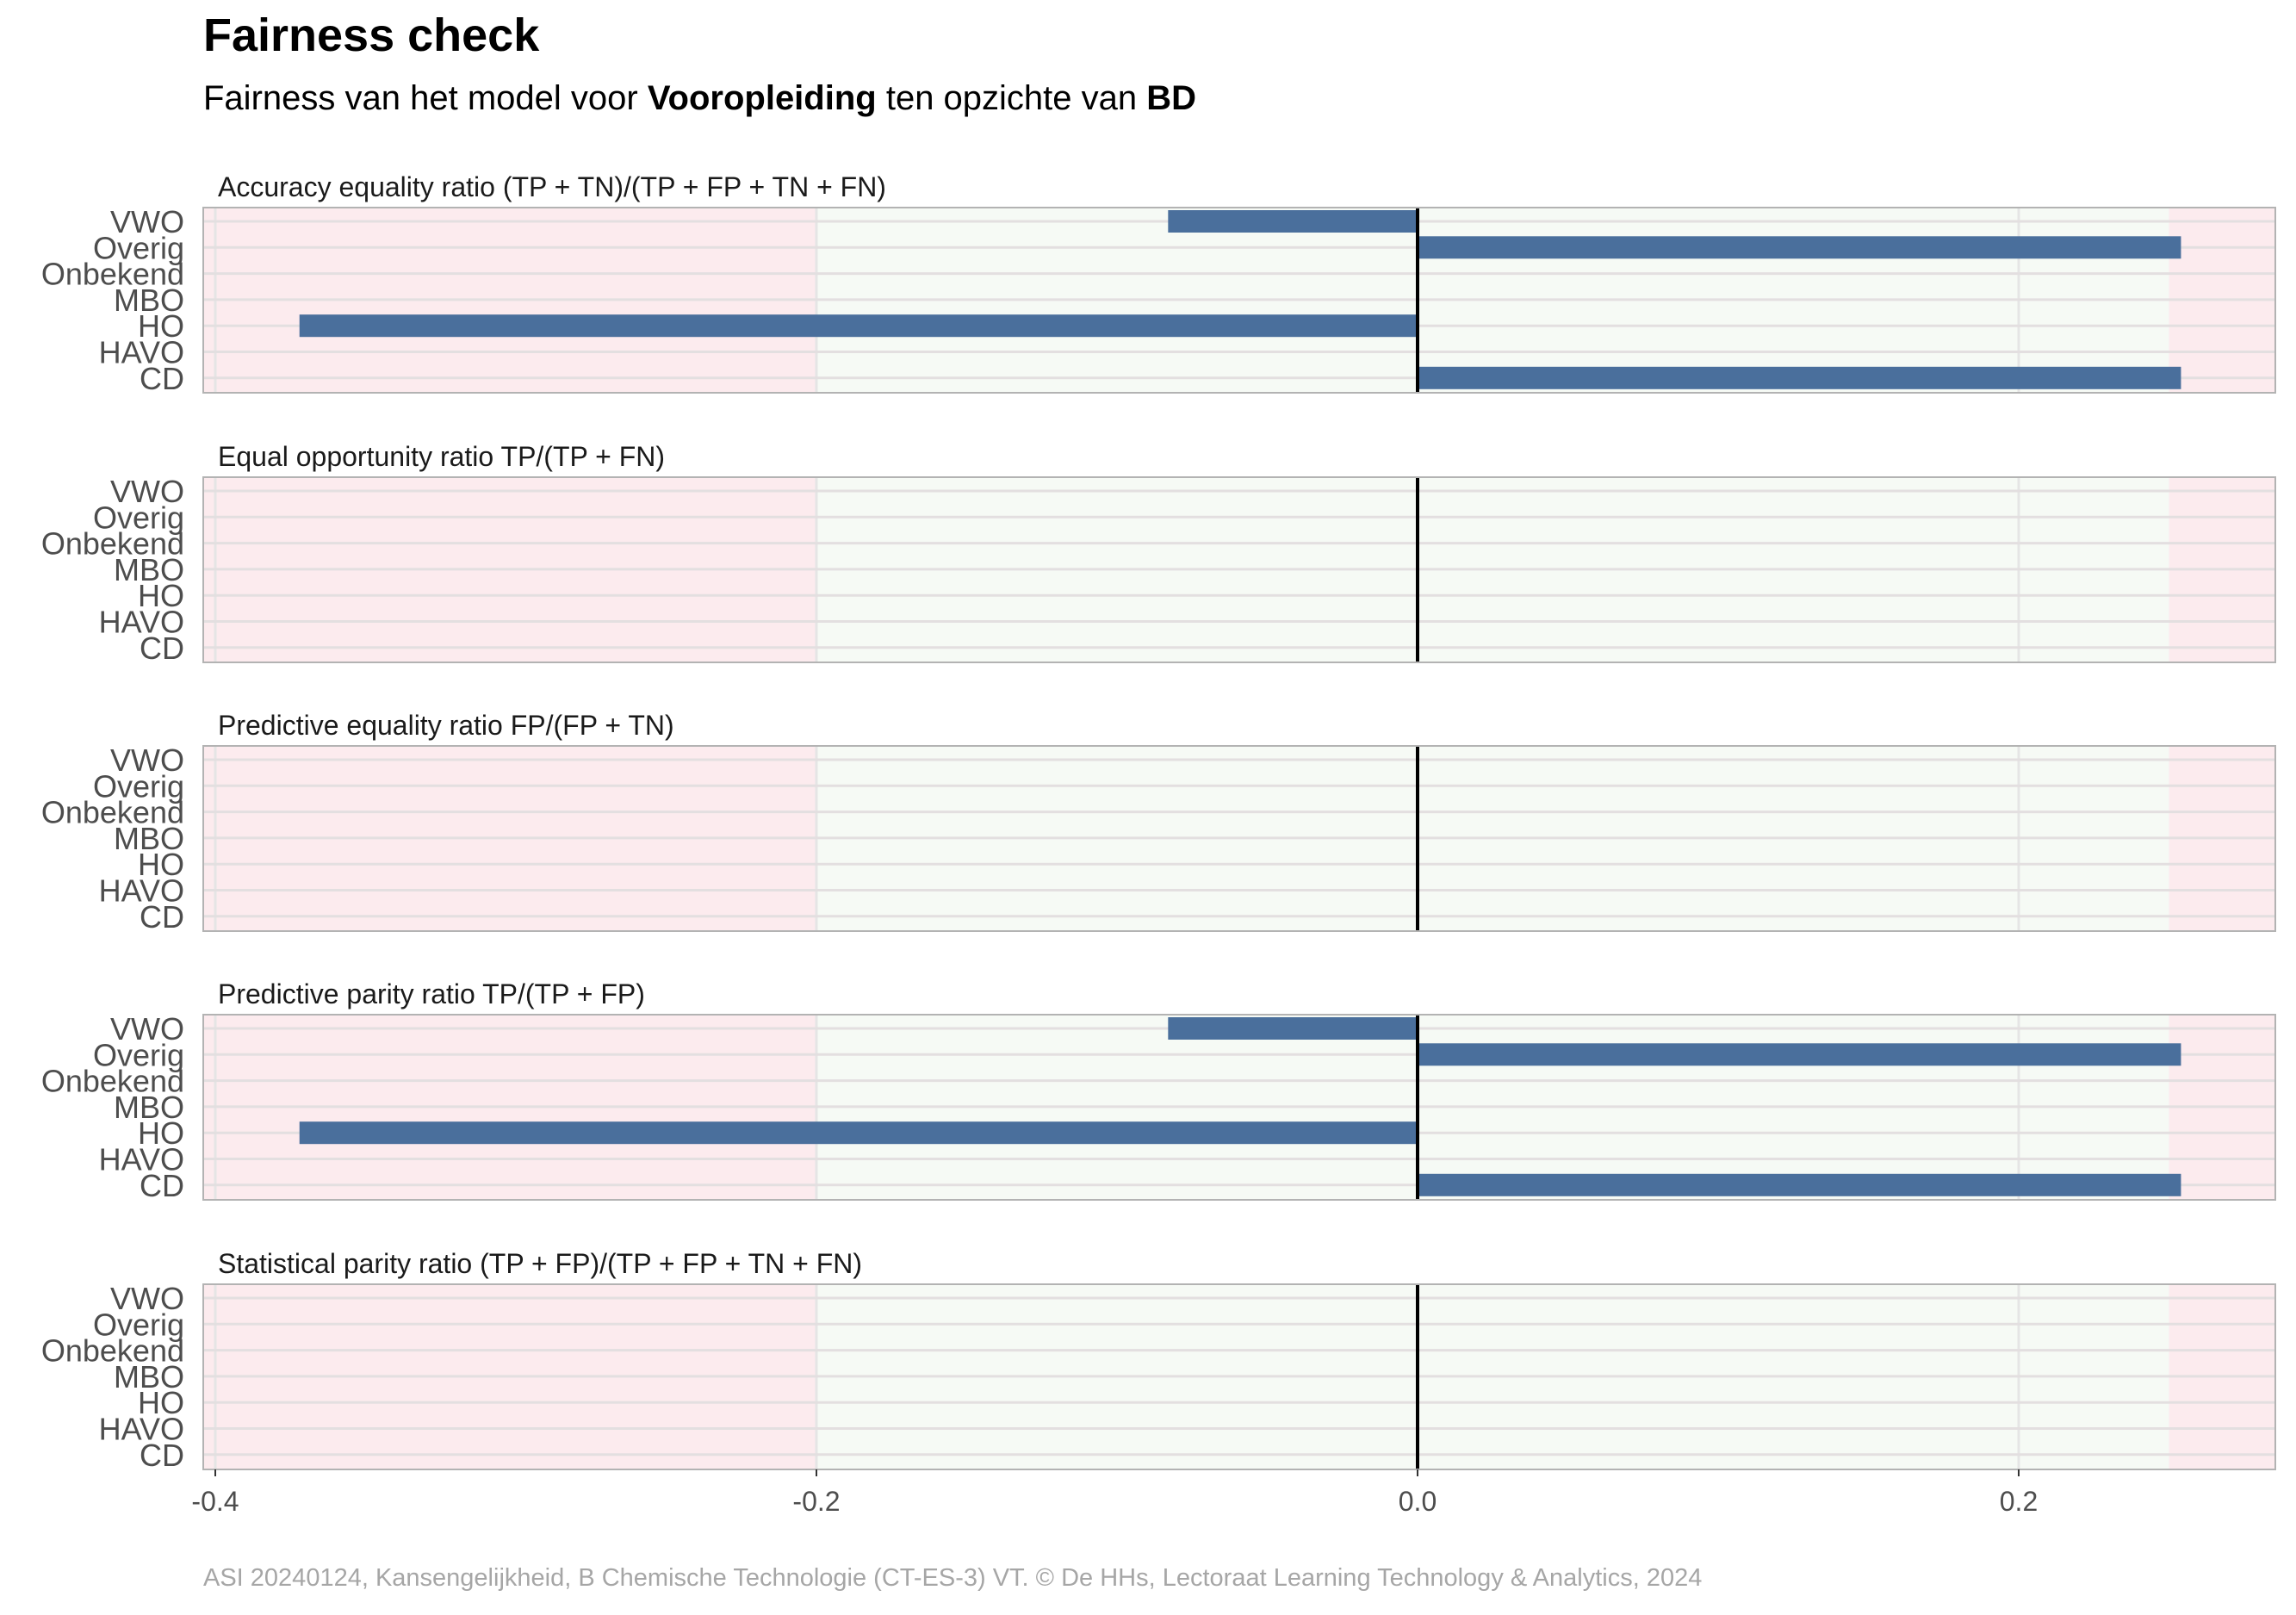 The image size is (2296, 1615). I want to click on chart-title: Fairness check, so click(371, 35).